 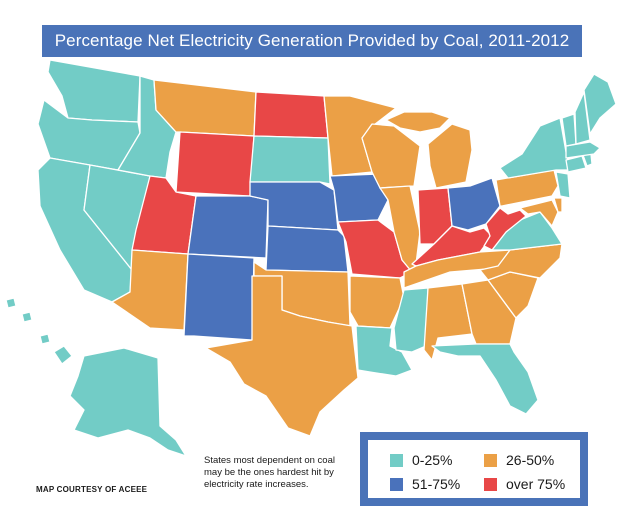 I want to click on legend-label-very-high: over 75%, so click(x=536, y=484).